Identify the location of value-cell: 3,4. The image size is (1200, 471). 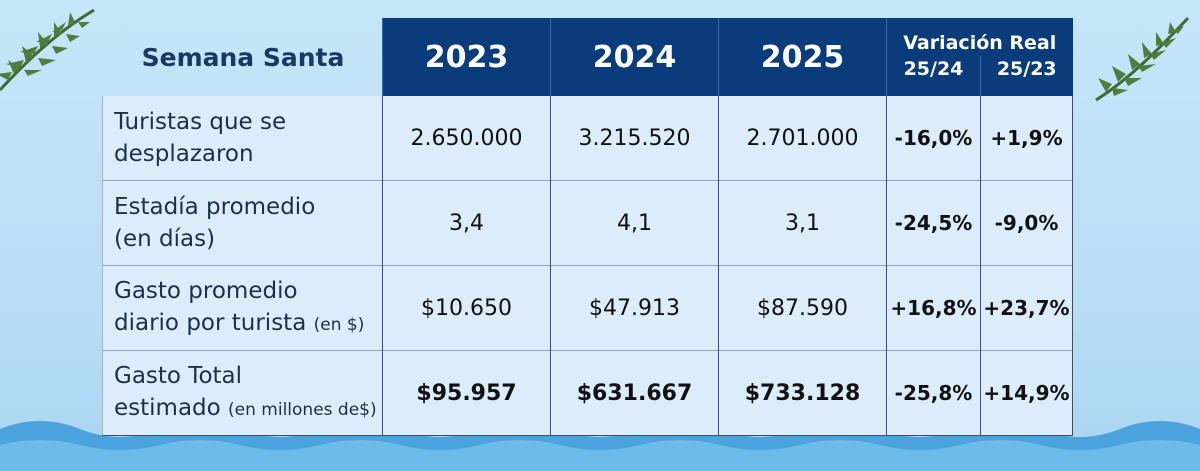
(466, 223).